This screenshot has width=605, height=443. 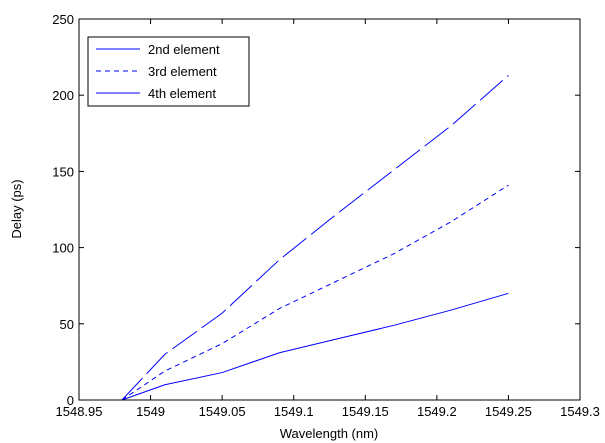 What do you see at coordinates (63, 95) in the screenshot?
I see `y-tick-label: 200` at bounding box center [63, 95].